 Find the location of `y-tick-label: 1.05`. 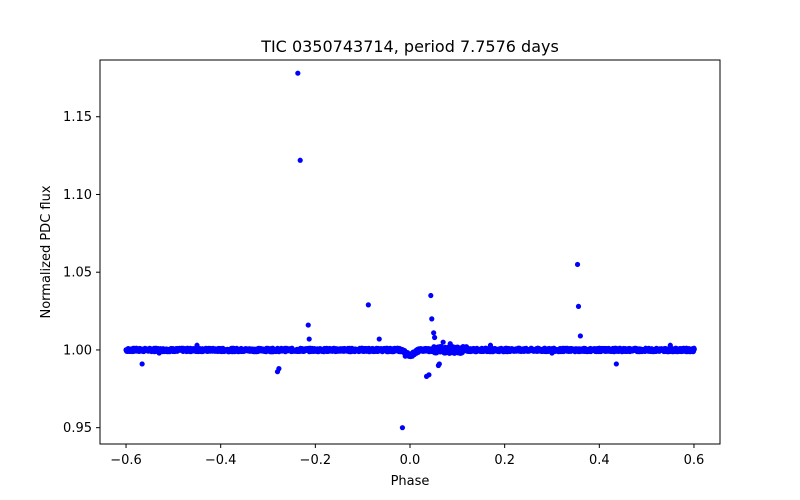

y-tick-label: 1.05 is located at coordinates (77, 273).